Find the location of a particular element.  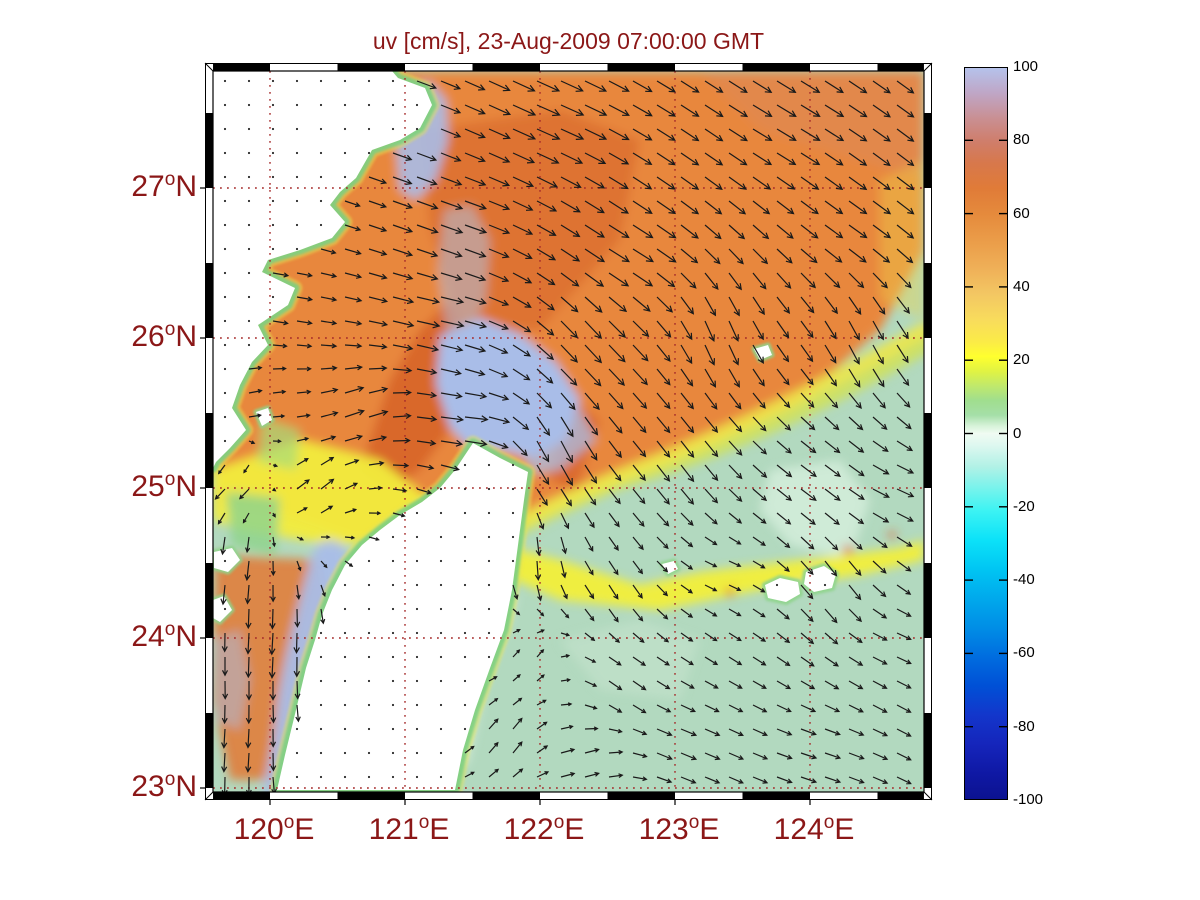

colorbar-tick-label: -100 is located at coordinates (1028, 799).